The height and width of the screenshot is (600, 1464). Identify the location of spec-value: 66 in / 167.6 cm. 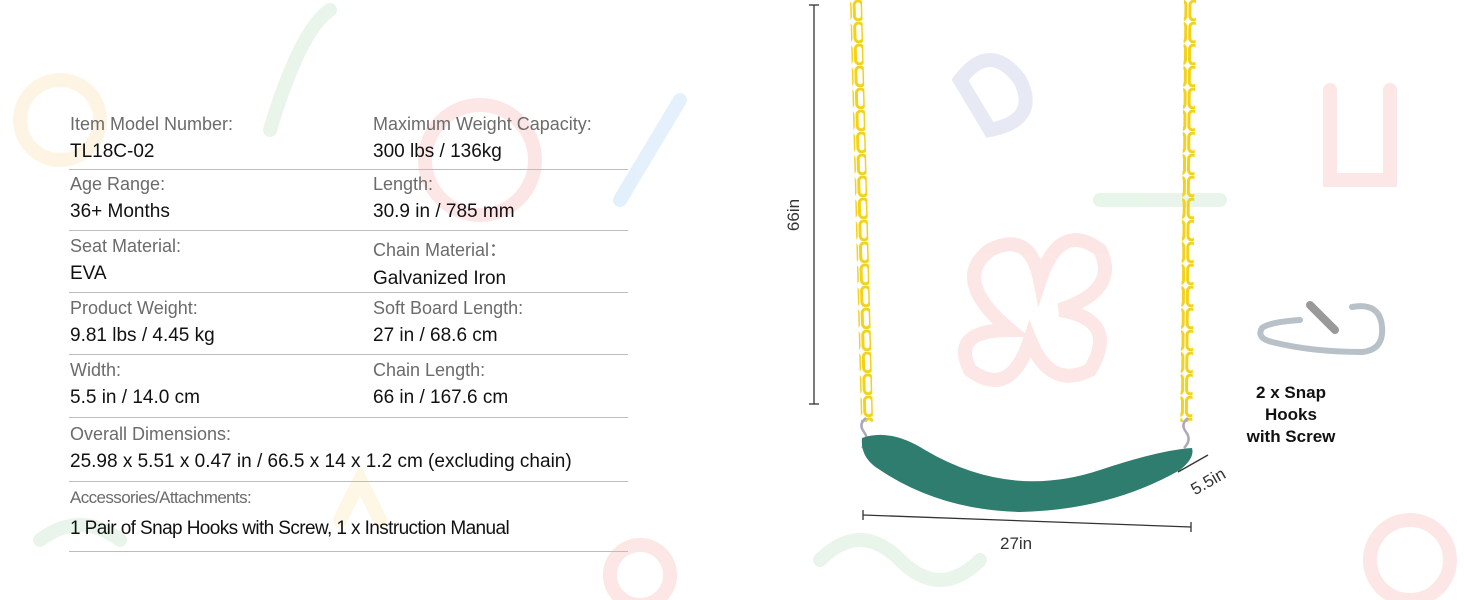
(441, 397).